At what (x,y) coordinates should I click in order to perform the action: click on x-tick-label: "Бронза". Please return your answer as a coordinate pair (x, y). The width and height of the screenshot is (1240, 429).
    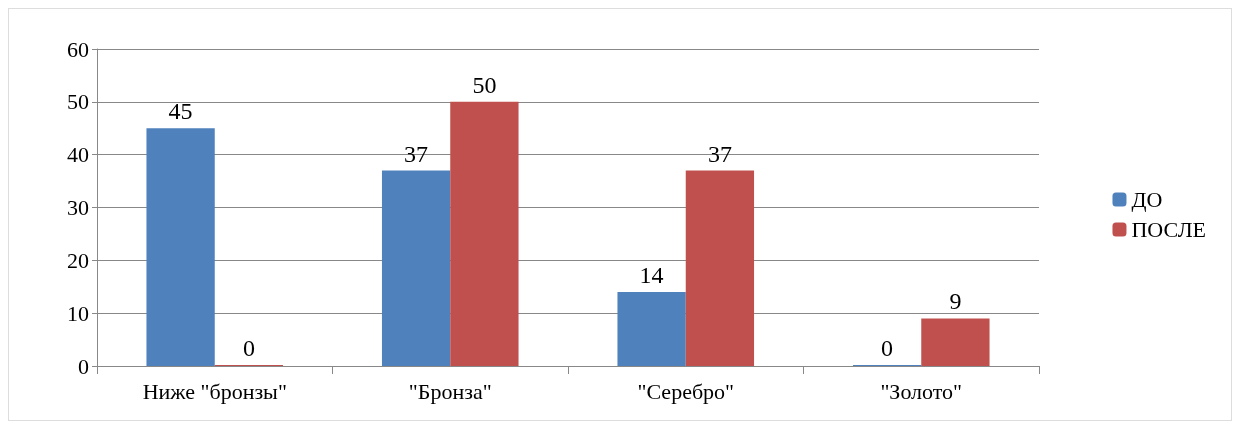
    Looking at the image, I should click on (450, 391).